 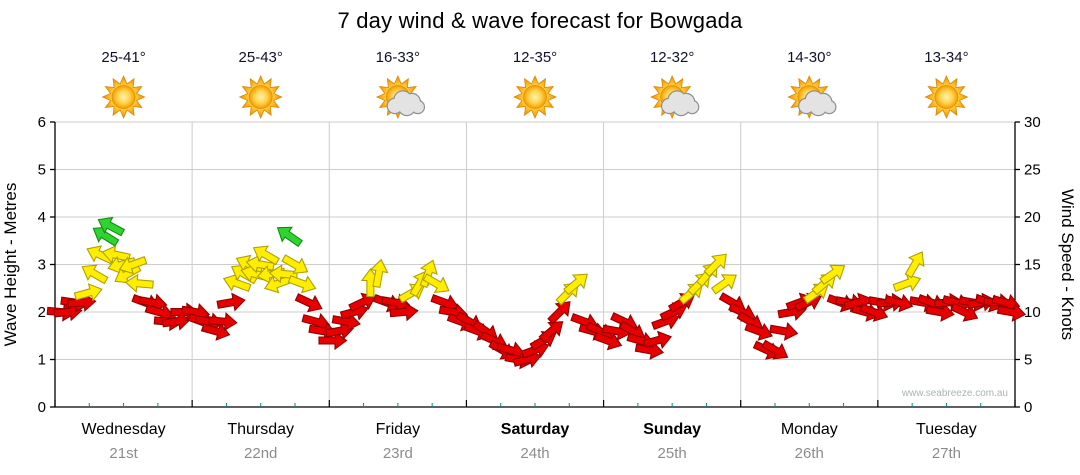 What do you see at coordinates (672, 453) in the screenshot?
I see `day-date: 25th` at bounding box center [672, 453].